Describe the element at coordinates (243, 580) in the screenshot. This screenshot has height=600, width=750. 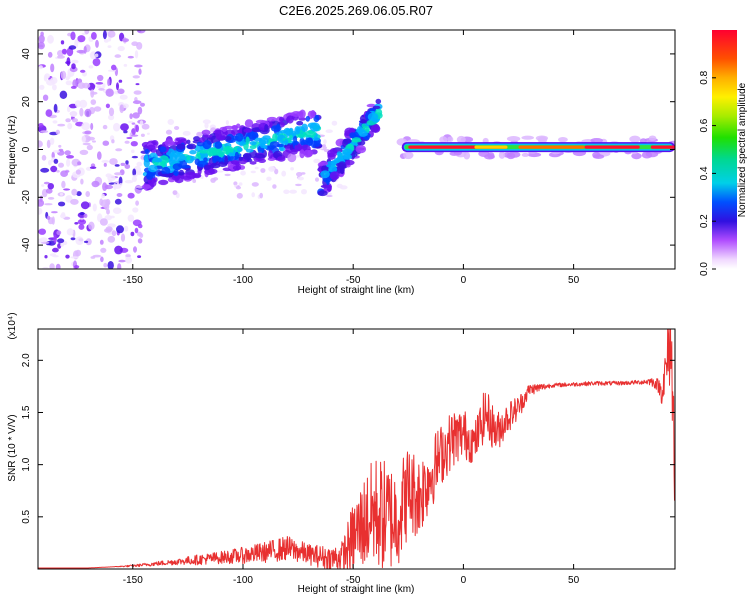
I see `snr-x-tick-label: -100` at that location.